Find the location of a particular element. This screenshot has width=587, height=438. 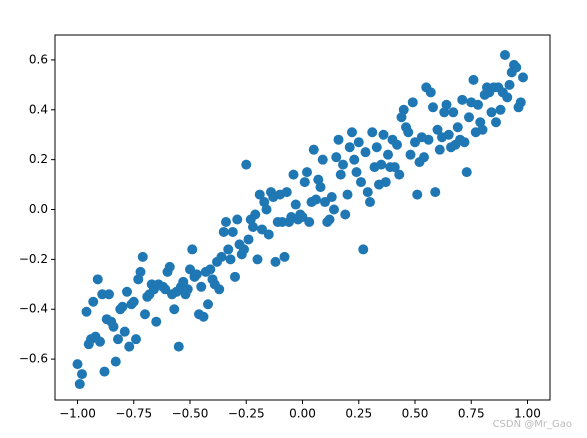

y-tick-label: 0.0 is located at coordinates (38, 209).